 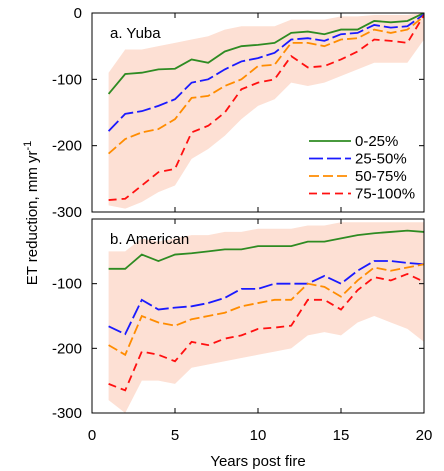 What do you see at coordinates (78, 13) in the screenshot?
I see `y-tick-label: 0` at bounding box center [78, 13].